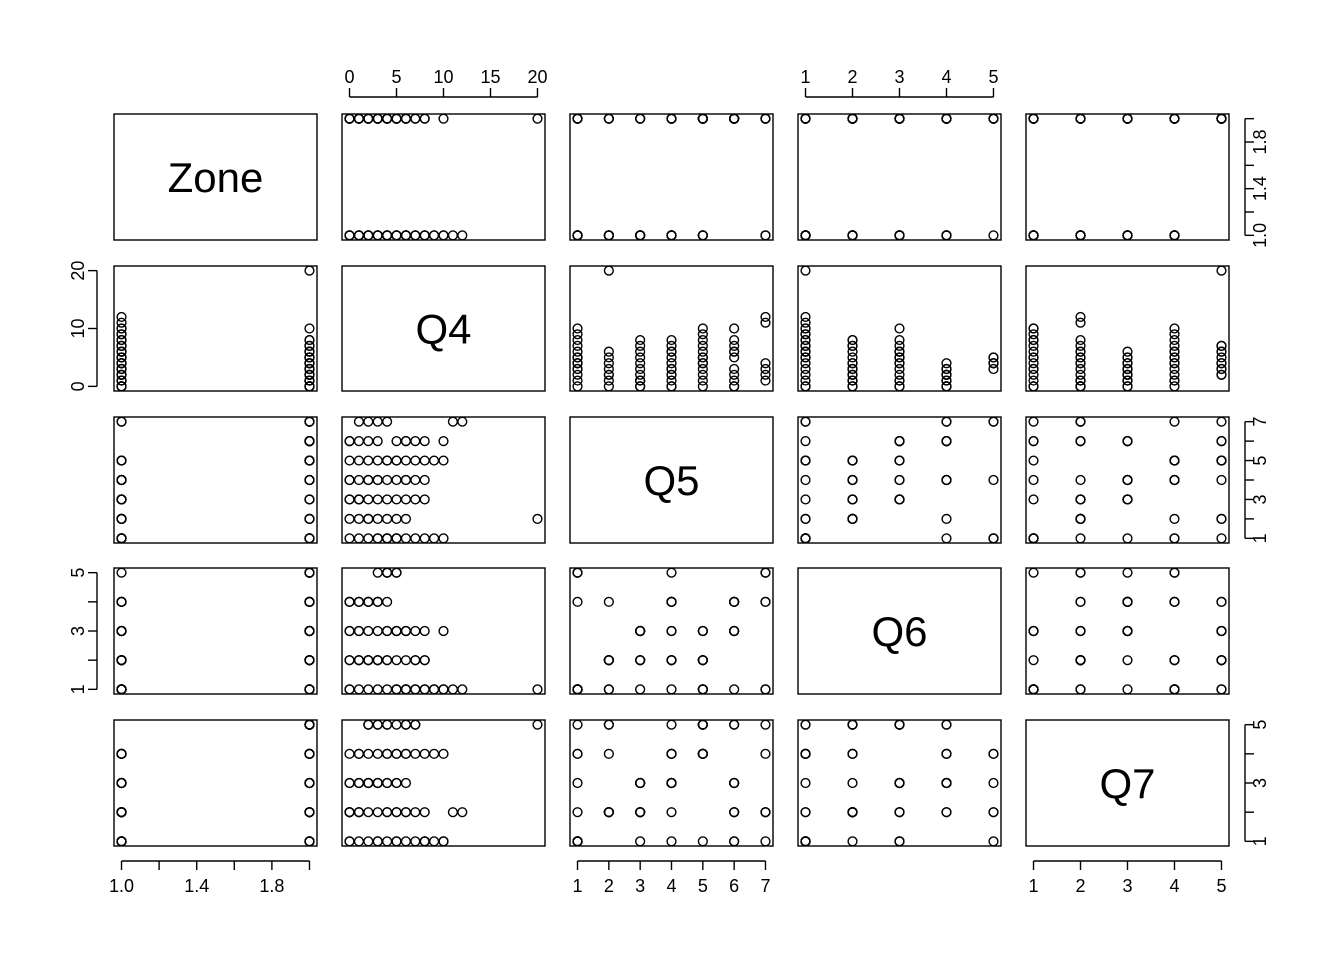  What do you see at coordinates (271, 886) in the screenshot?
I see `tick-label: 1.8` at bounding box center [271, 886].